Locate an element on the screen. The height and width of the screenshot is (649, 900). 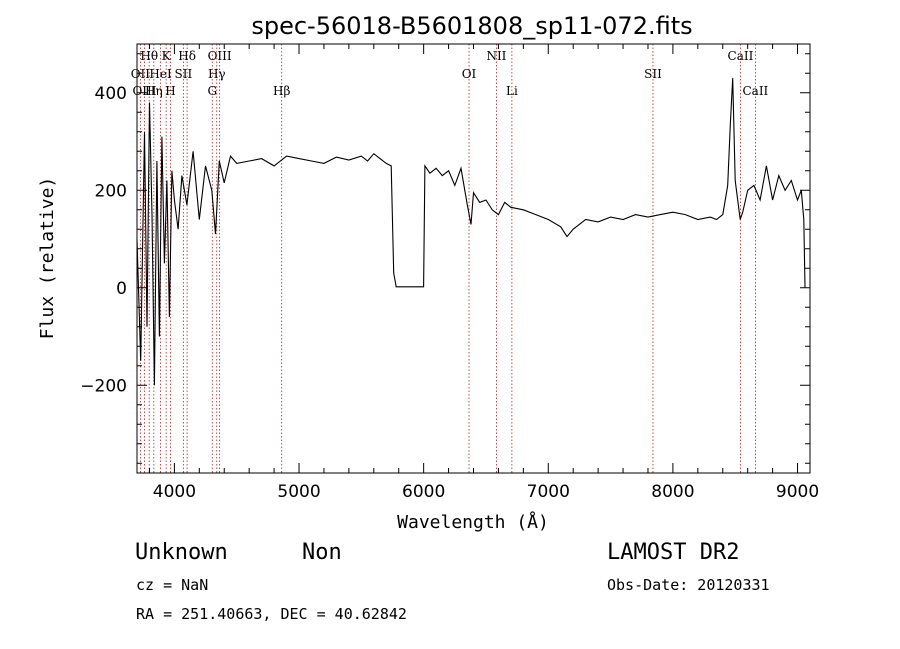
line-label-4: NII is located at coordinates (496, 56).